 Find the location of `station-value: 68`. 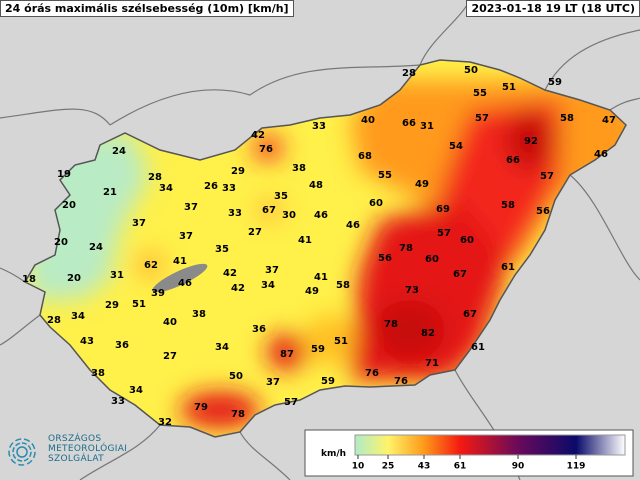

station-value: 68 is located at coordinates (365, 156).